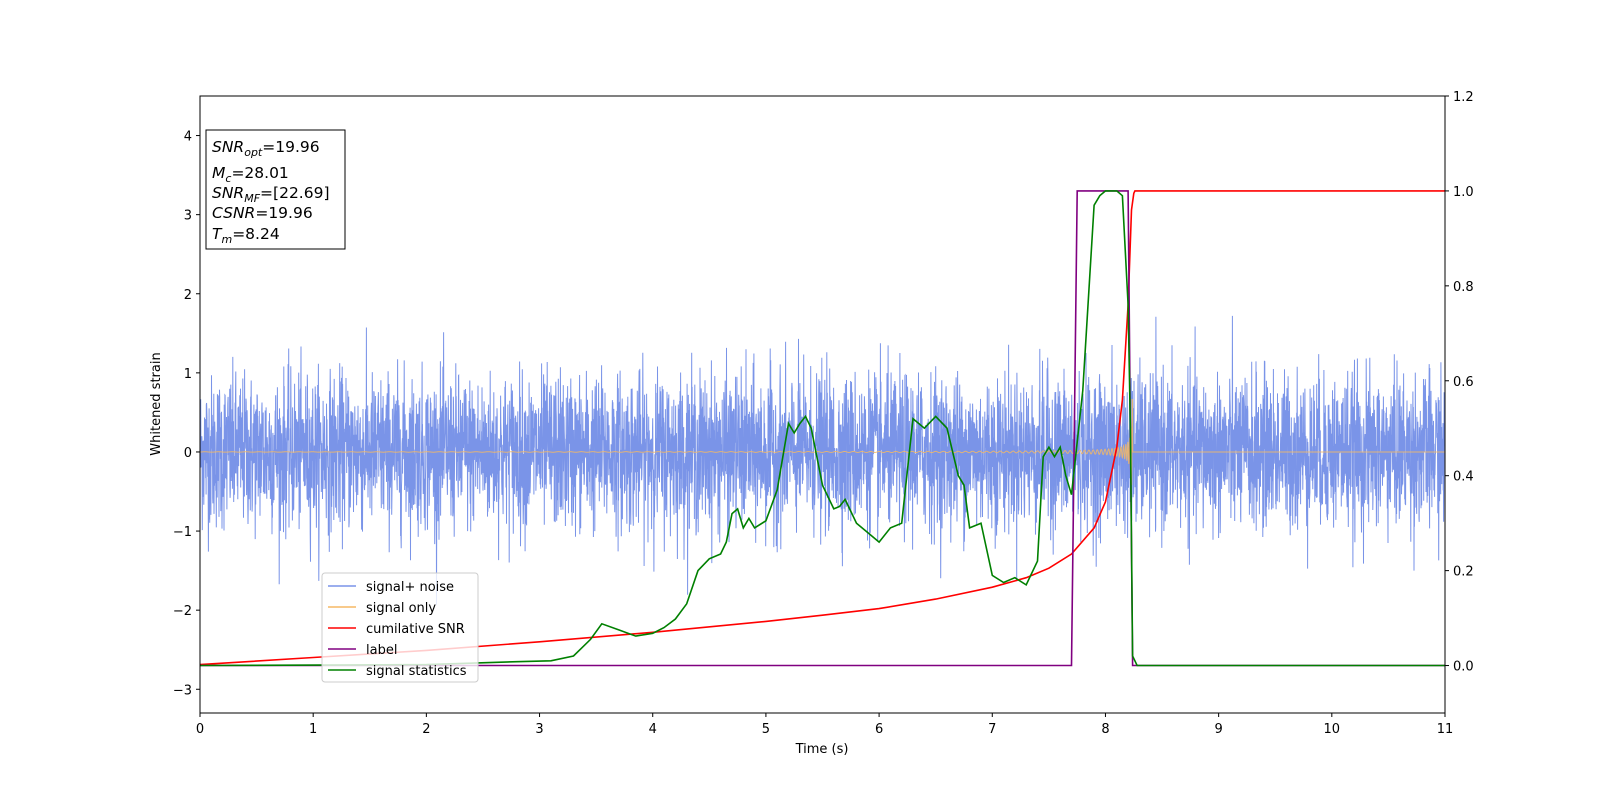 The width and height of the screenshot is (1600, 804). I want to click on info-snr-mf: SNRMF=[22.69], so click(271, 194).